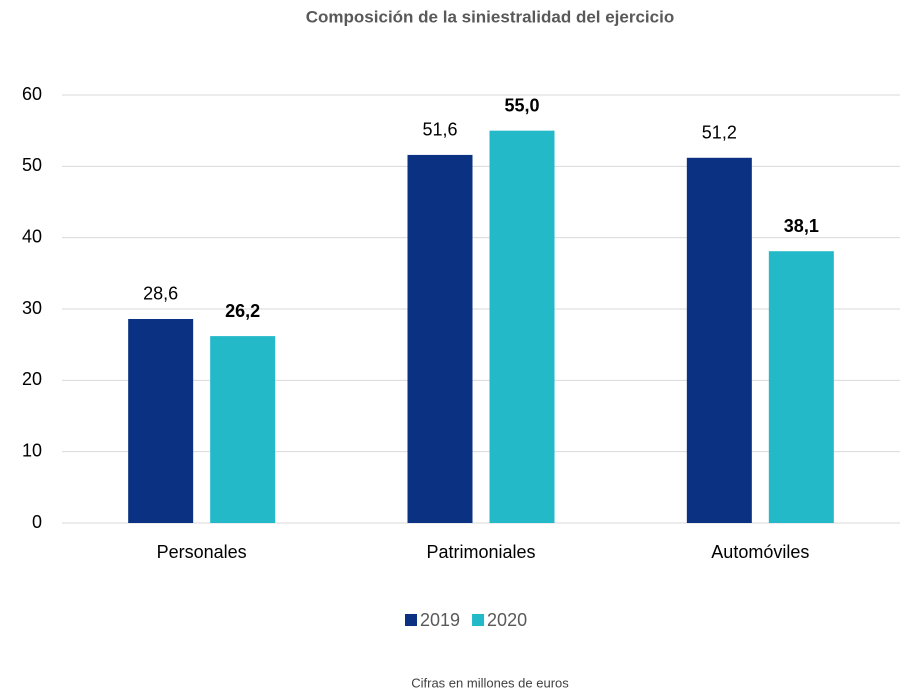 The width and height of the screenshot is (919, 692). Describe the element at coordinates (32, 236) in the screenshot. I see `y-tick-label: 40` at that location.